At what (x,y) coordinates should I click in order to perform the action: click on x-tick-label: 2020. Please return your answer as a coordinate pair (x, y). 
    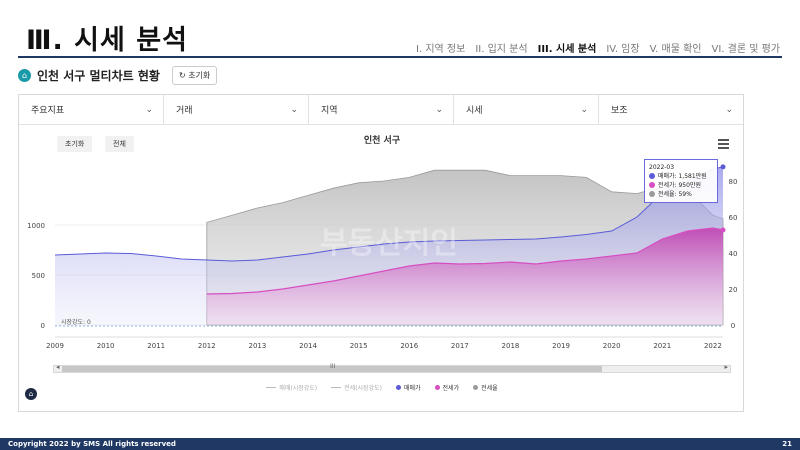
    Looking at the image, I should click on (612, 346).